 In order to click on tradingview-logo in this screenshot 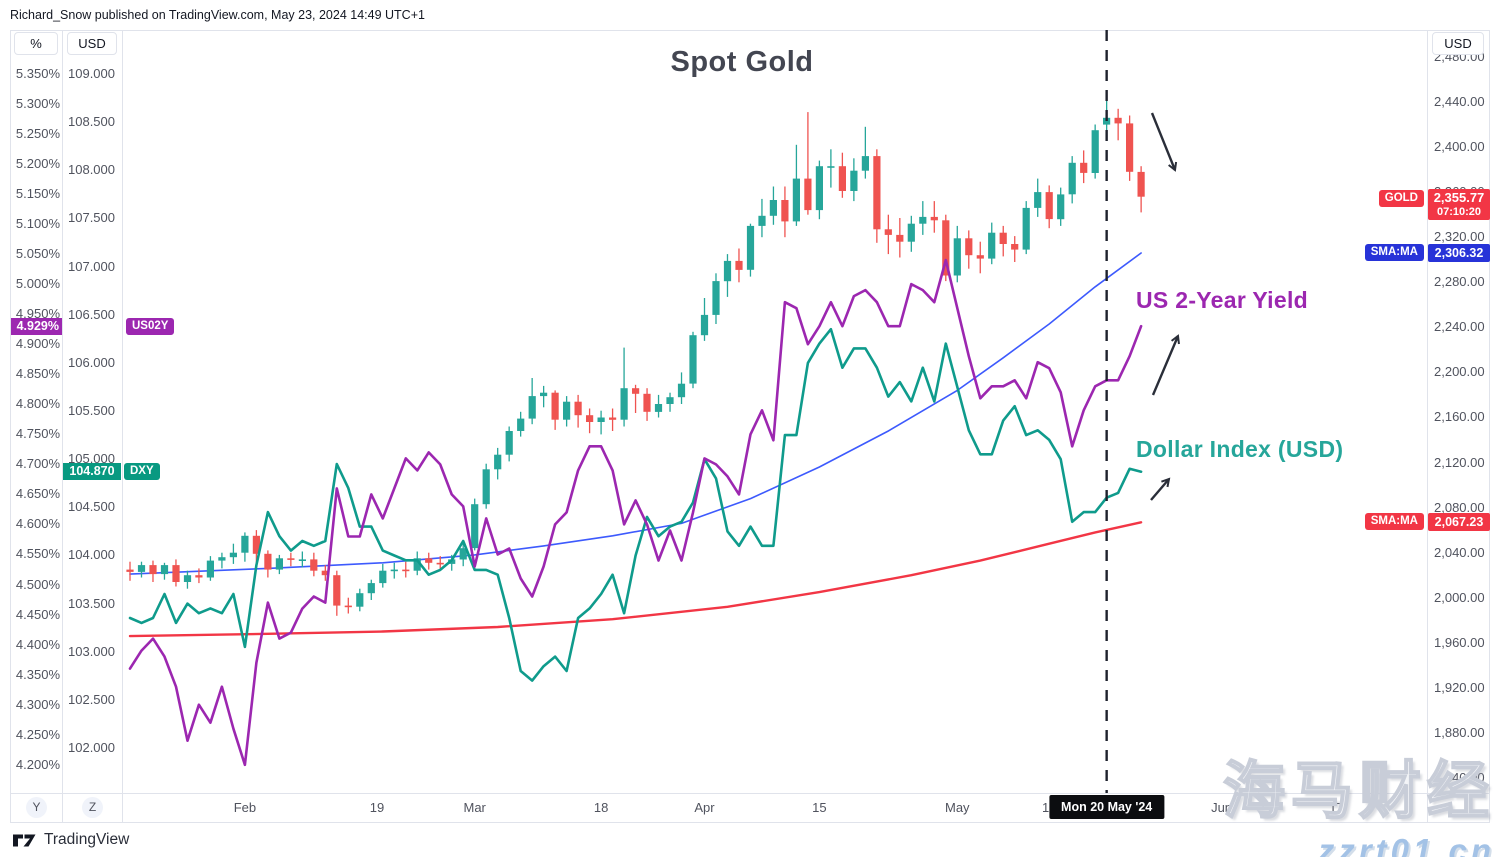, I will do `click(24, 840)`.